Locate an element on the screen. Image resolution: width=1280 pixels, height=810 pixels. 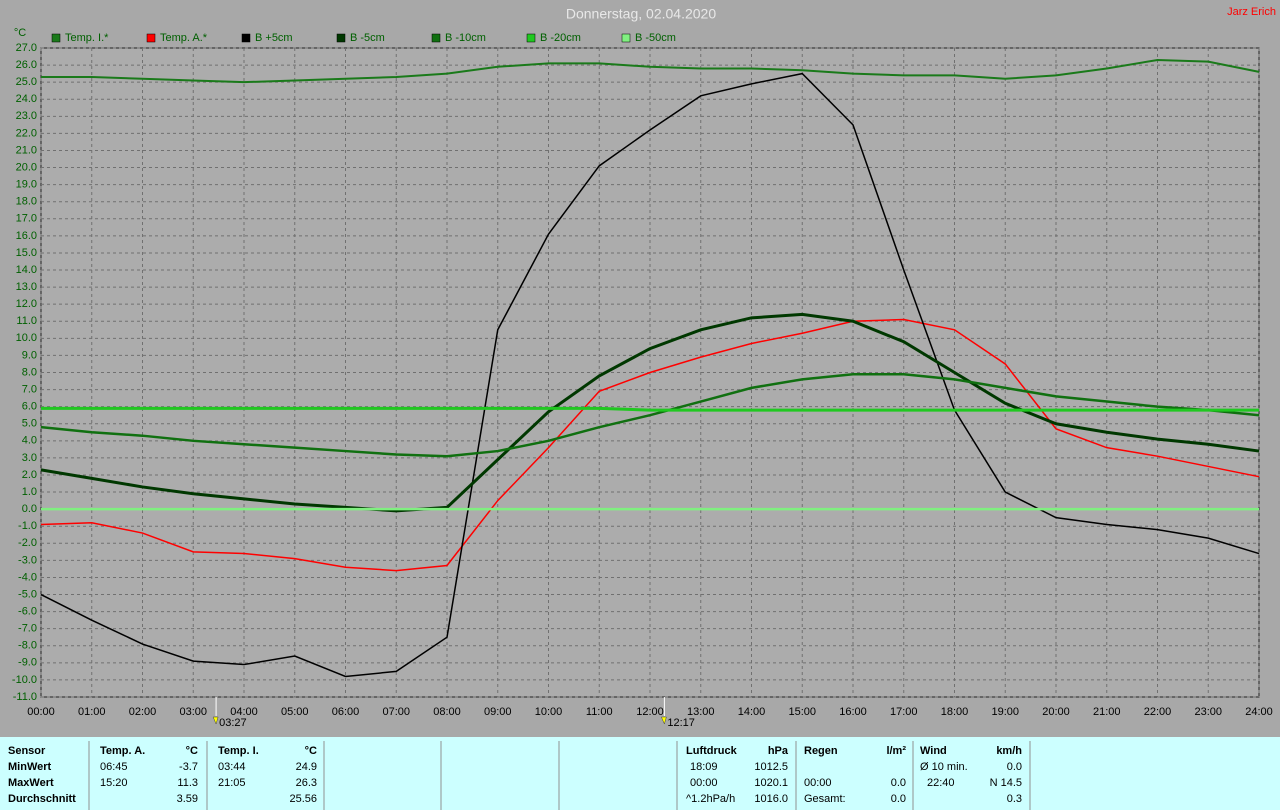
stats-cell: N 14.5 is located at coordinates (1006, 783).